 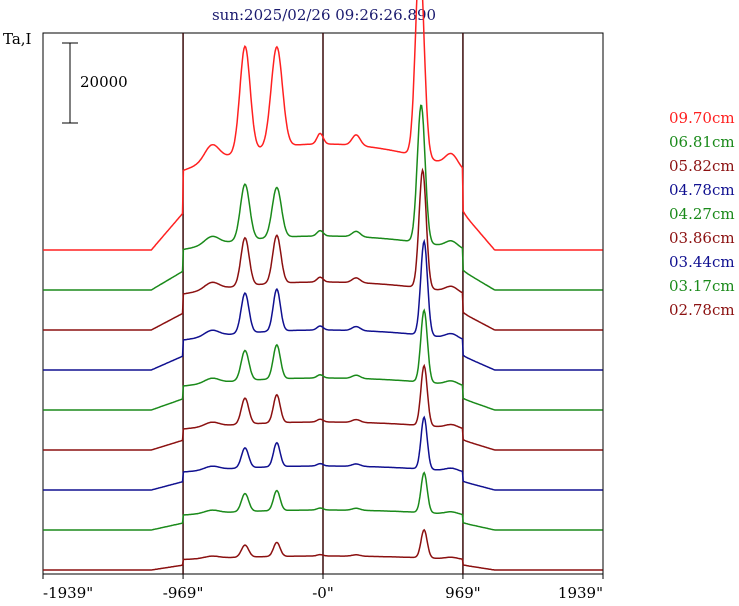 I want to click on legend-entry-03.86cm: 03.86cm, so click(x=702, y=238).